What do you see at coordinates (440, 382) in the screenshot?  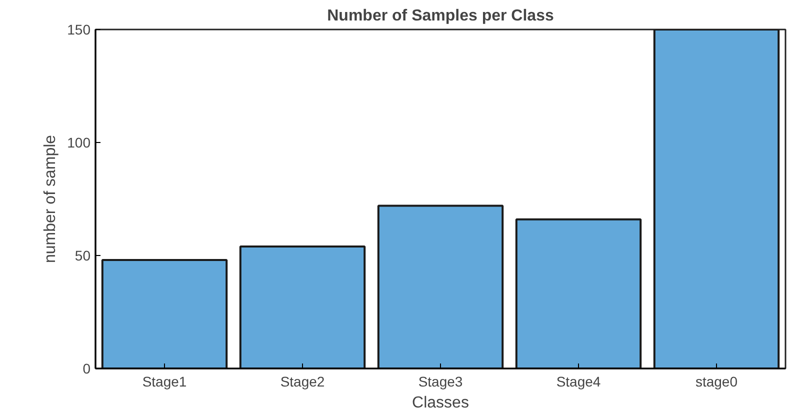 I see `x-tick-label: Stage3` at bounding box center [440, 382].